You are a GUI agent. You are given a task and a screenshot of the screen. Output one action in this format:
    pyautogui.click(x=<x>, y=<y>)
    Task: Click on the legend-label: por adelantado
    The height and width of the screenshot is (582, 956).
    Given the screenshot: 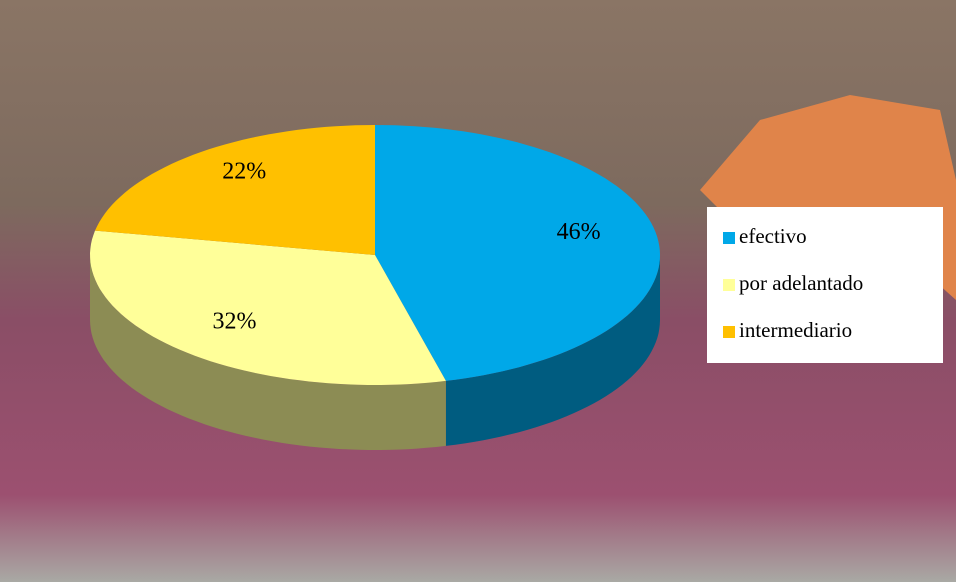 What is the action you would take?
    pyautogui.click(x=801, y=283)
    